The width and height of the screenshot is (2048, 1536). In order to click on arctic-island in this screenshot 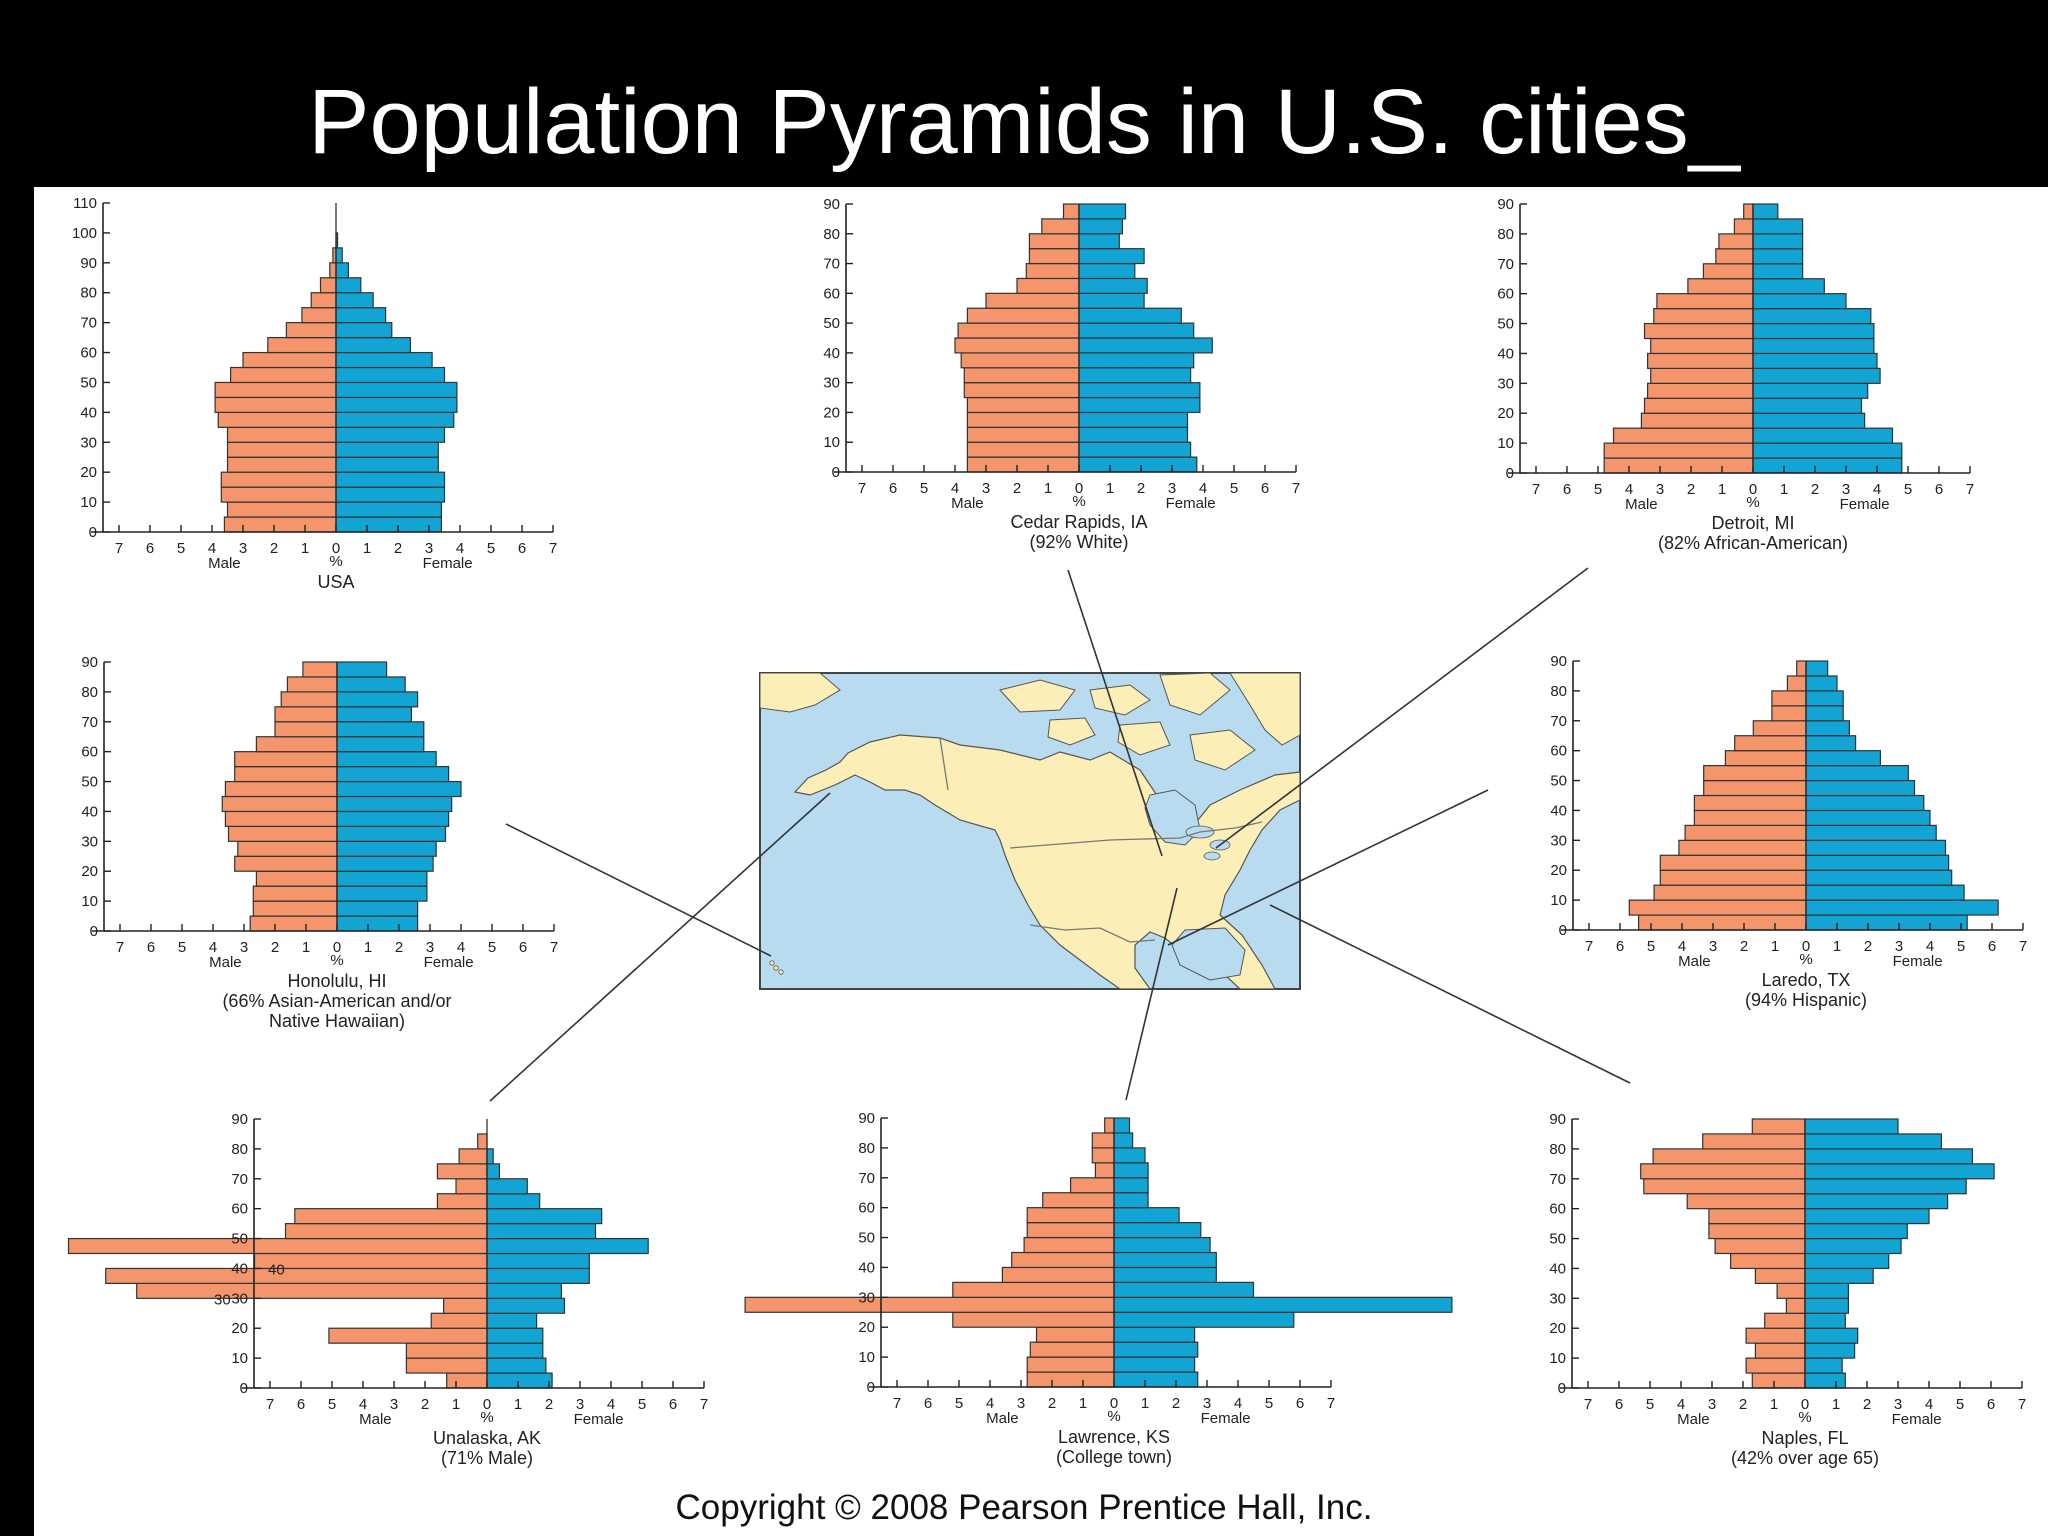, I will do `click(1144, 738)`.